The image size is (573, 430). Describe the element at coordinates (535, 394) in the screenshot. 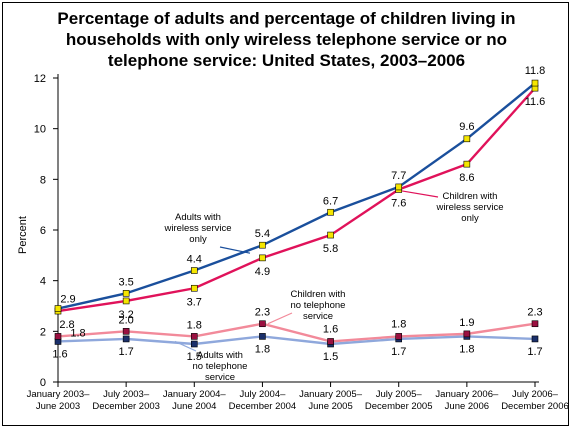

I see `x-tick-label: July 2006–` at that location.